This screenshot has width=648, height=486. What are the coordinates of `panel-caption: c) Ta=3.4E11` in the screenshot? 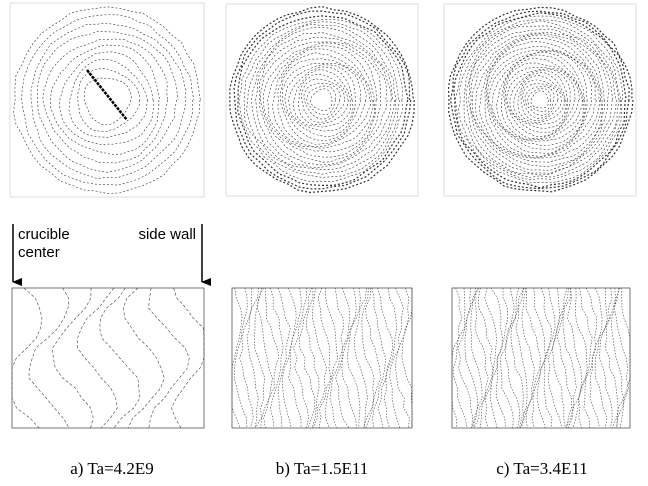 It's located at (541, 468).